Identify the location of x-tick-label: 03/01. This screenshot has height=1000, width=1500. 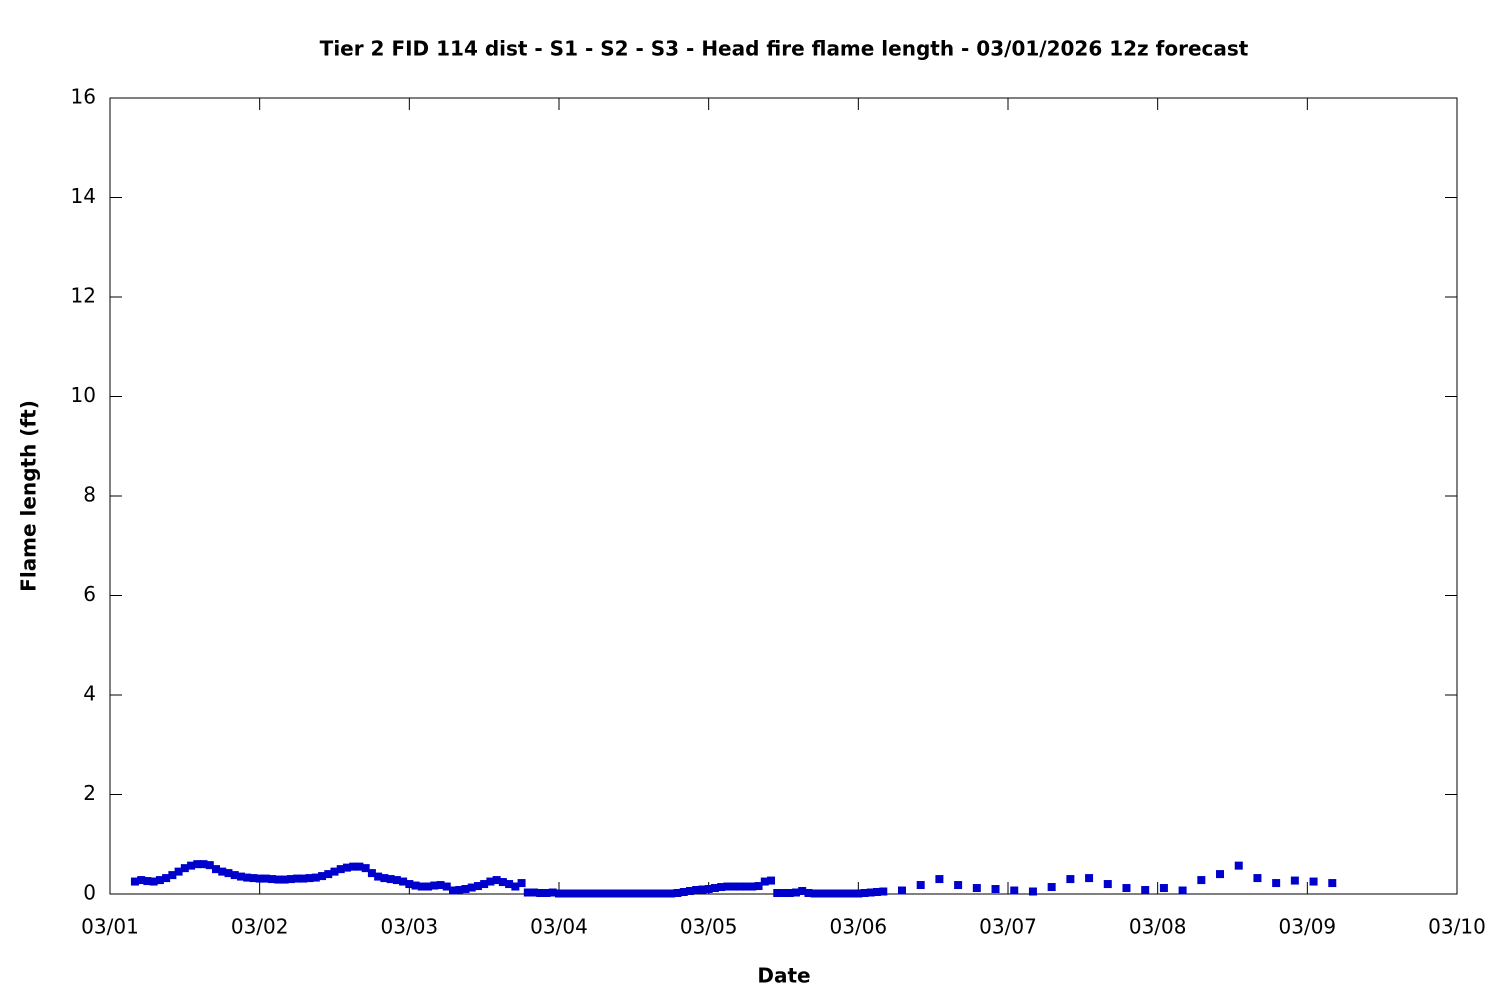
(110, 927).